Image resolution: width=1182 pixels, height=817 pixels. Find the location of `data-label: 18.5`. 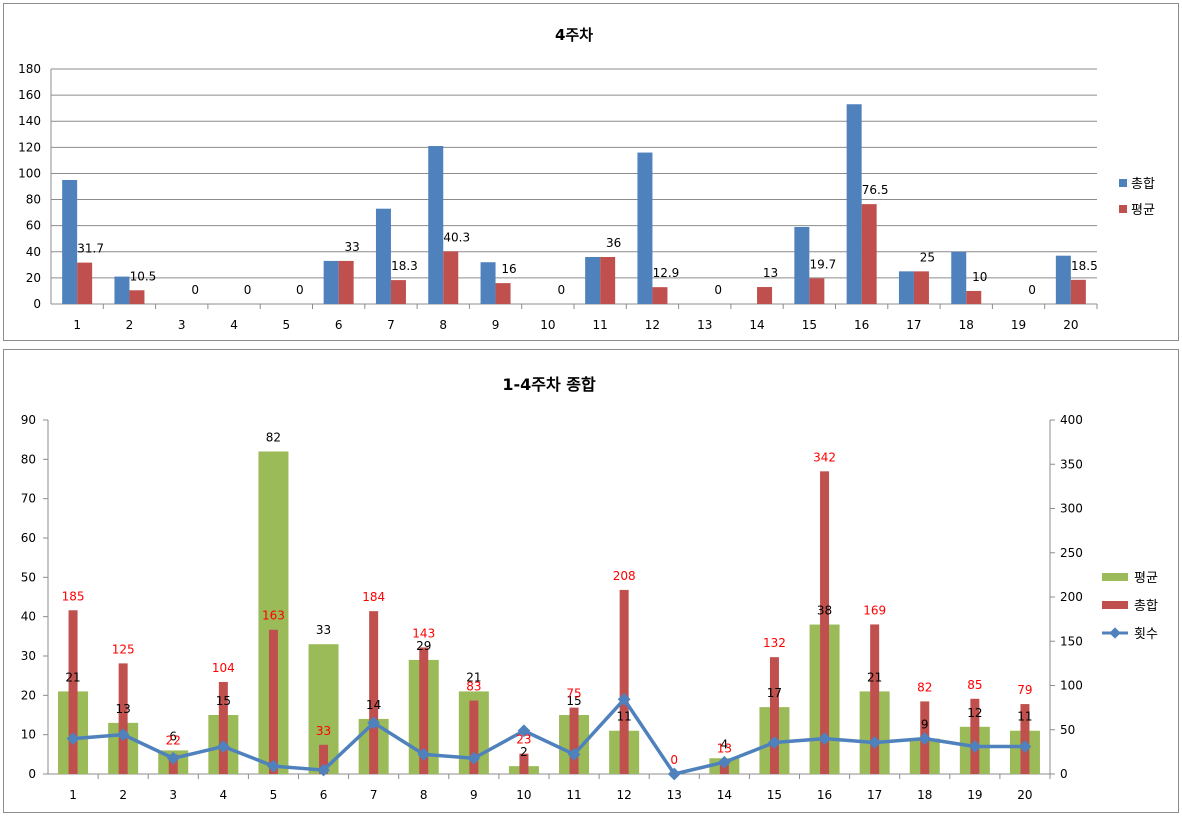

data-label: 18.5 is located at coordinates (1084, 266).